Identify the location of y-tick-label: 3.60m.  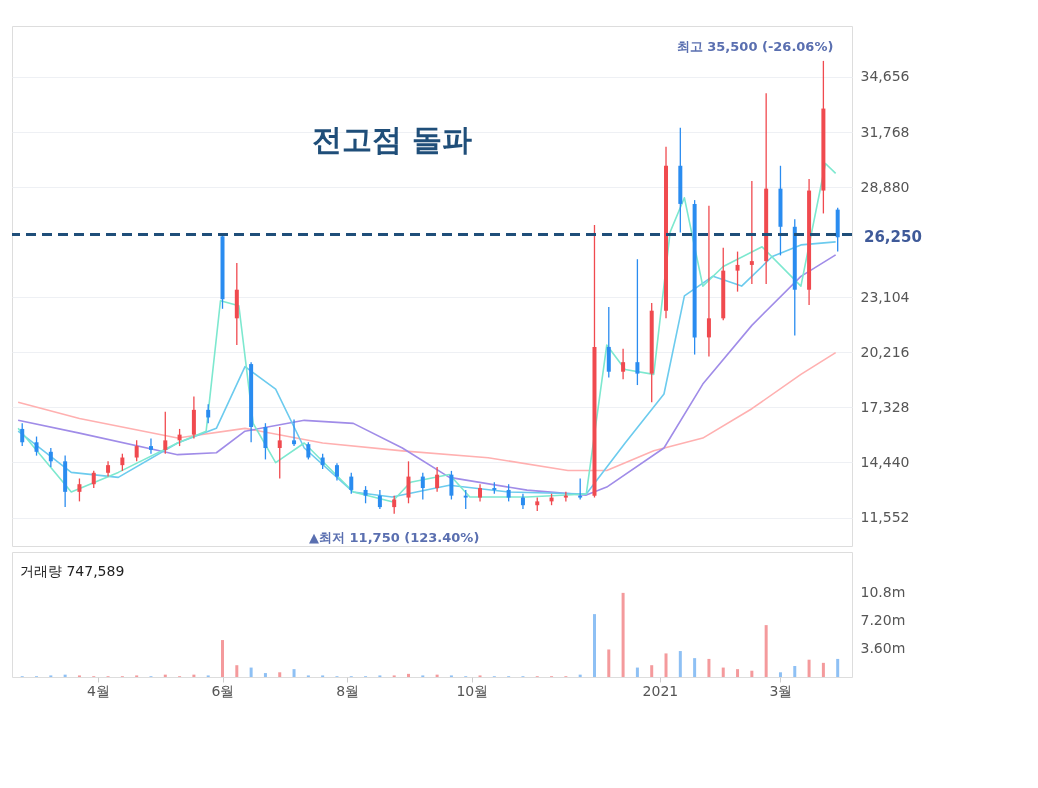
(883, 648).